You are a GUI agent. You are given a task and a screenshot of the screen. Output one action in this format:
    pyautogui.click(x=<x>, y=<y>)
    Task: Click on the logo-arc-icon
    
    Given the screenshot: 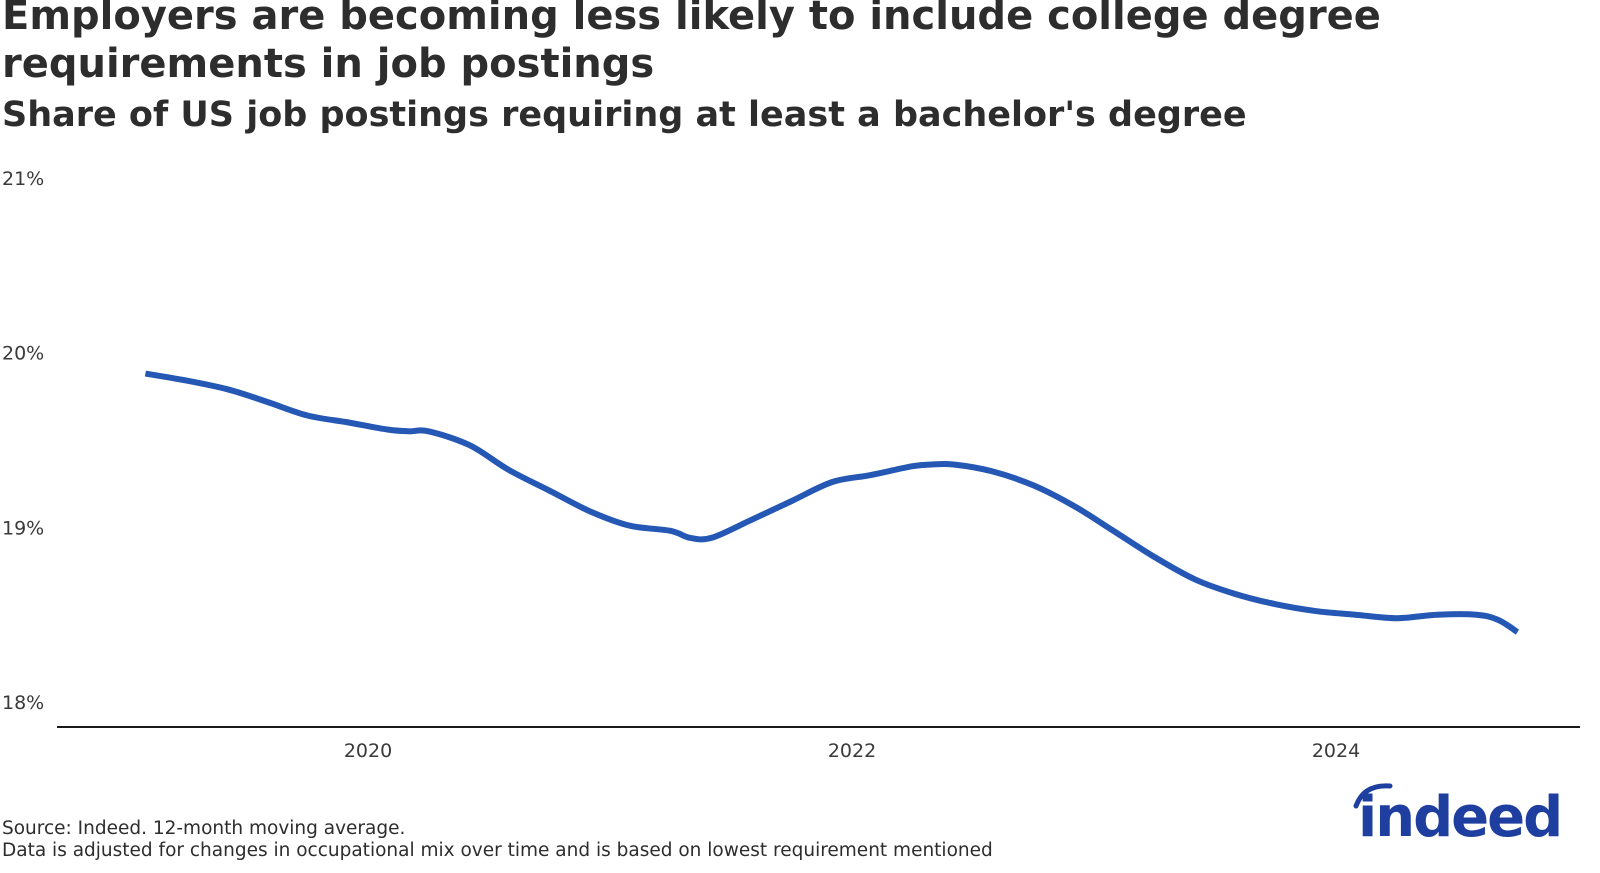 What is the action you would take?
    pyautogui.click(x=1373, y=796)
    